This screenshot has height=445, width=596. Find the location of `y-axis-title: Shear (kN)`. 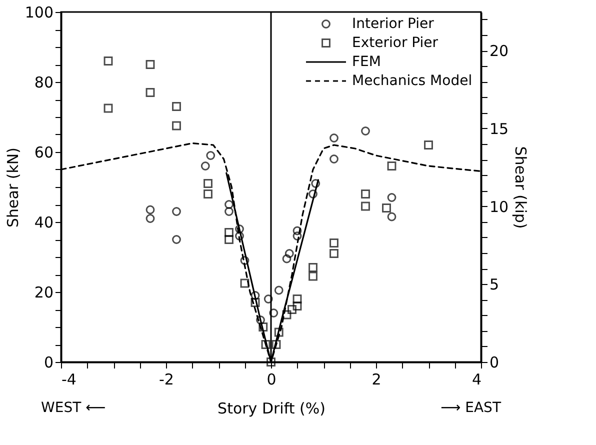

y-axis-title: Shear (kN) is located at coordinates (13, 188).